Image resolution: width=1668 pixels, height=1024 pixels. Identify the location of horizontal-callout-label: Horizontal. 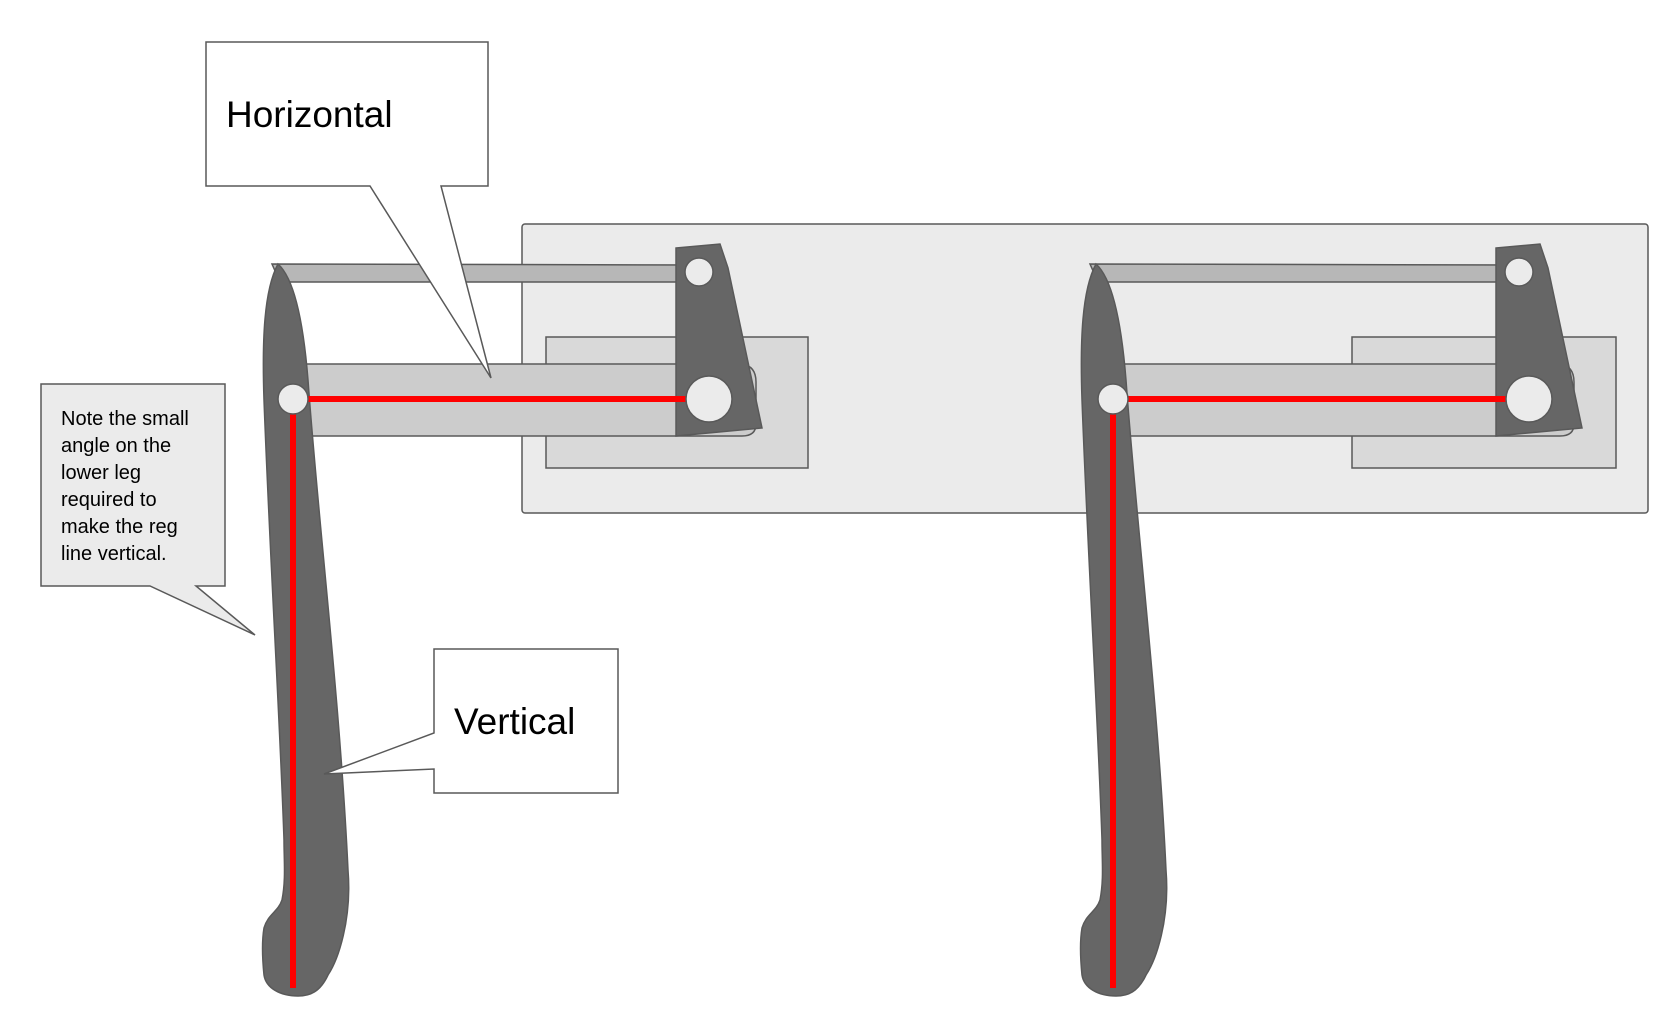
(309, 114).